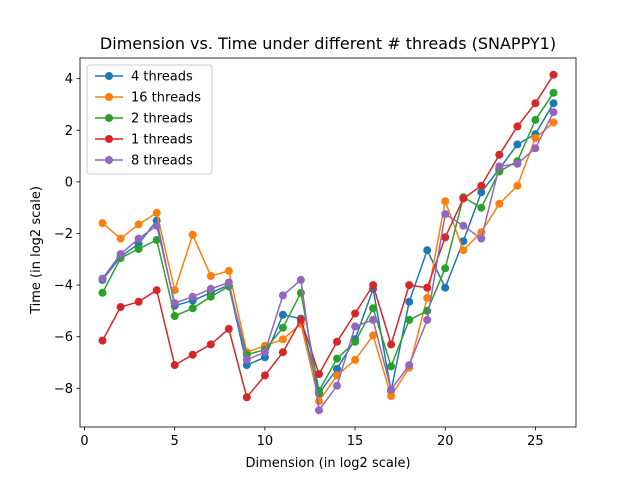 The image size is (640, 484). What do you see at coordinates (63, 234) in the screenshot?
I see `y-tick-label: −2` at bounding box center [63, 234].